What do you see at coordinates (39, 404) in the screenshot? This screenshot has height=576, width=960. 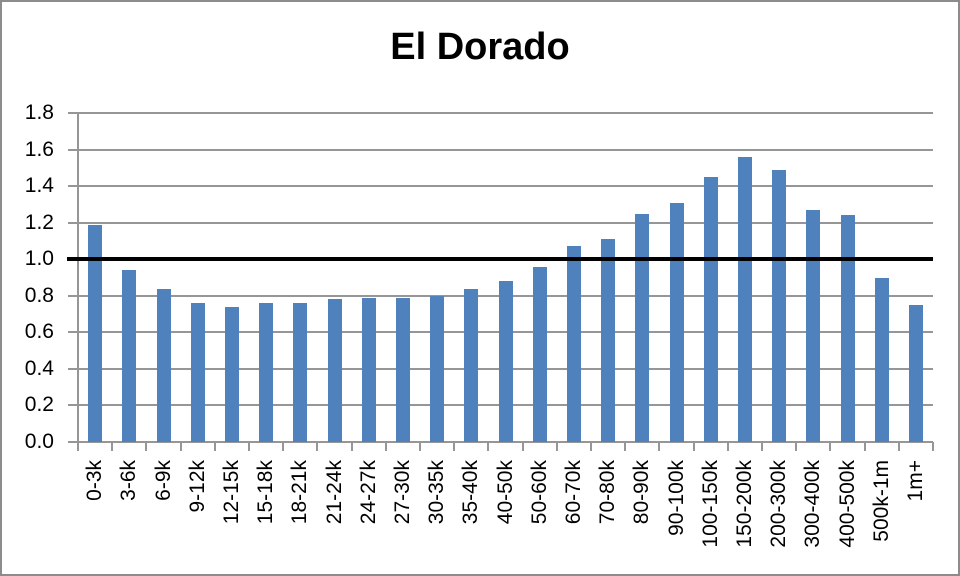 I see `y-tick-label: 0.2` at bounding box center [39, 404].